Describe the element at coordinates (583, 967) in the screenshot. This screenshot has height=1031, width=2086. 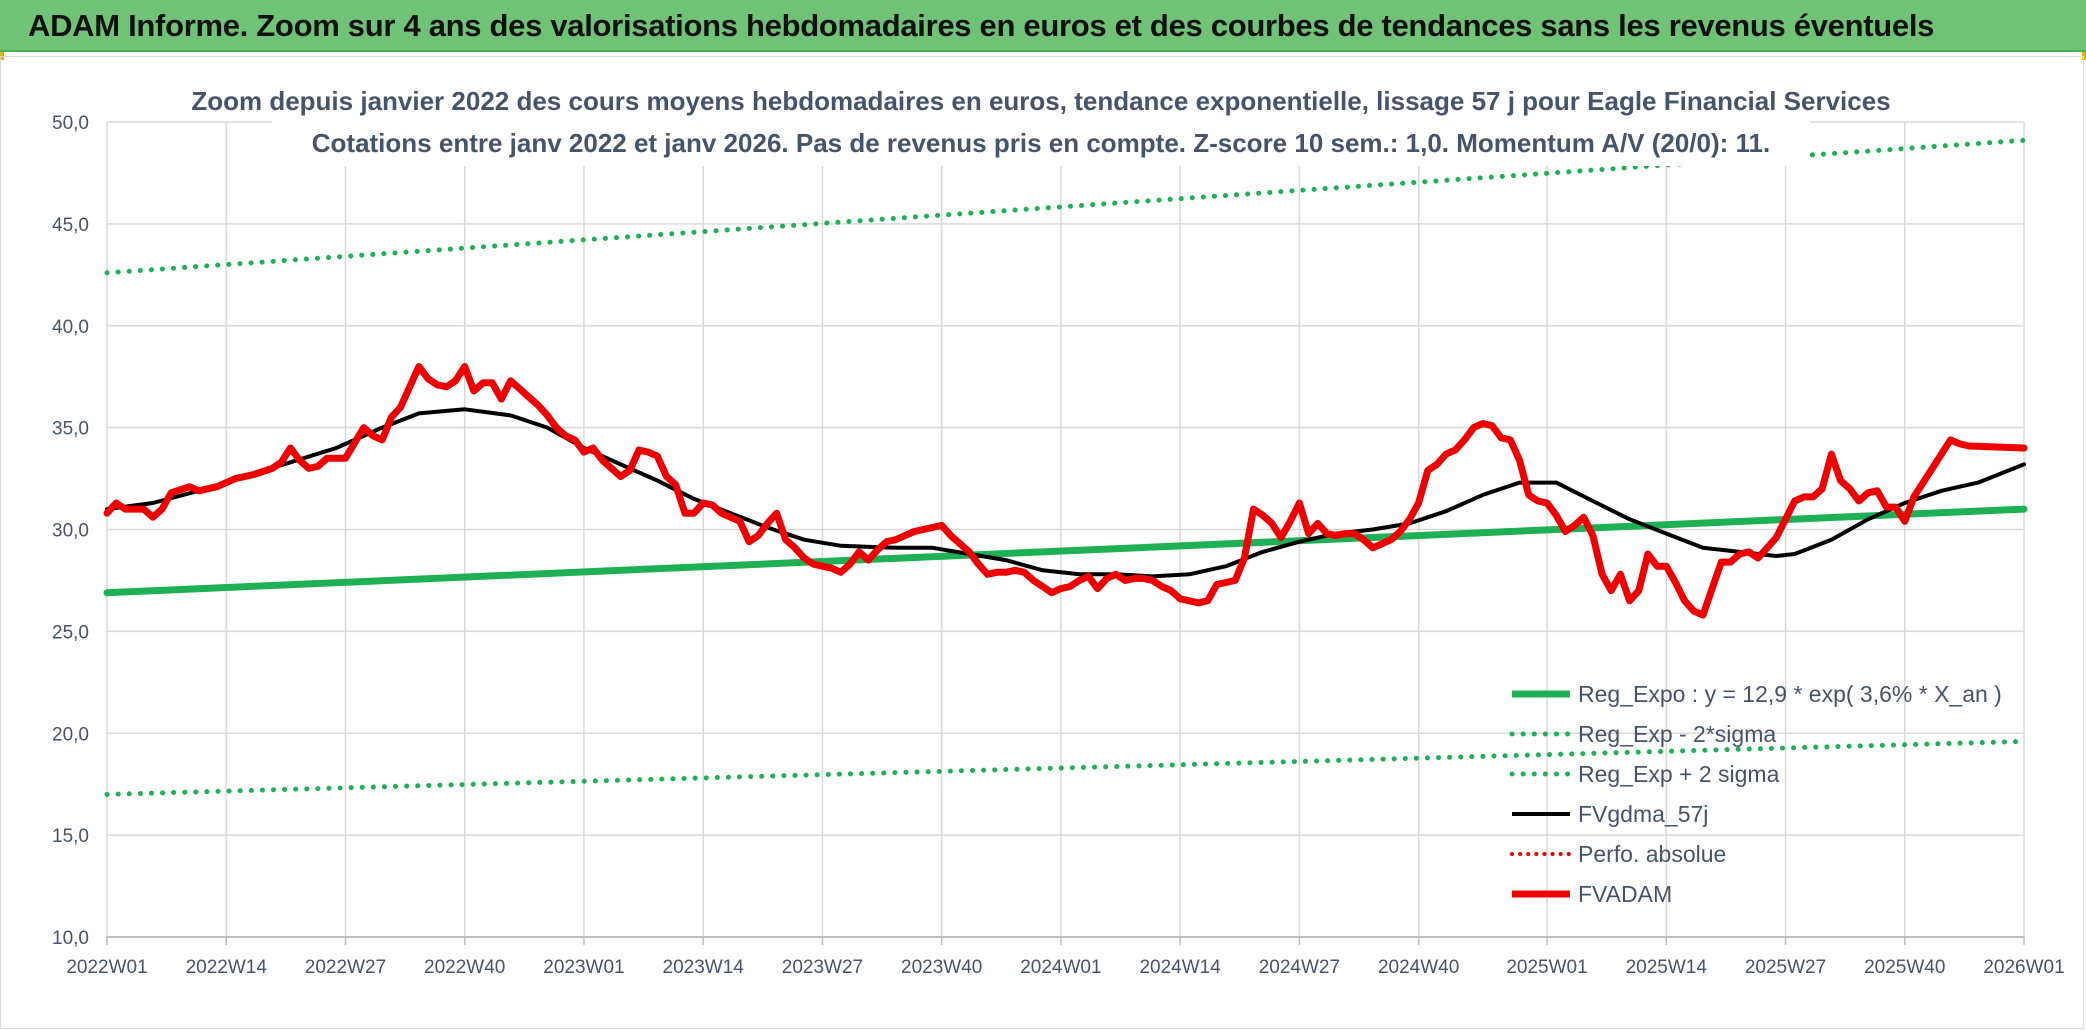
I see `x-tick-label: 2023W01` at that location.